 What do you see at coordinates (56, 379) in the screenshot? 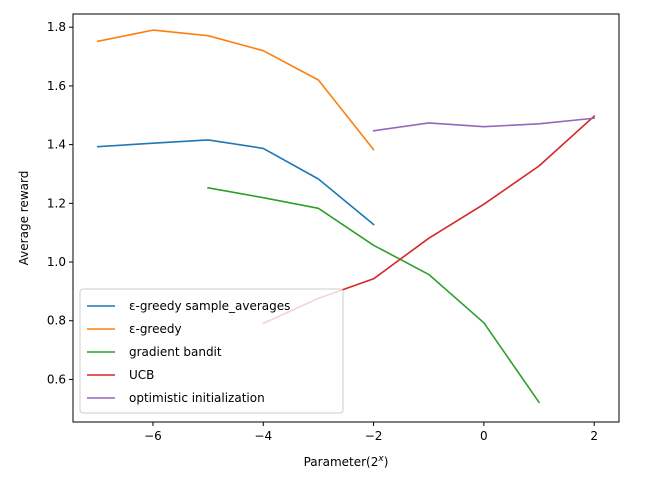
I see `y-tick-label: 0.6` at bounding box center [56, 379].